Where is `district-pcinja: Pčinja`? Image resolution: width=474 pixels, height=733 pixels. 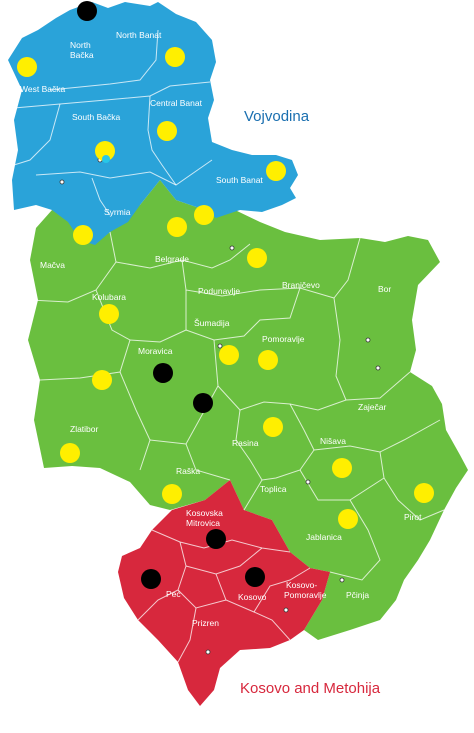
district-pcinja: Pčinja is located at coordinates (357, 595).